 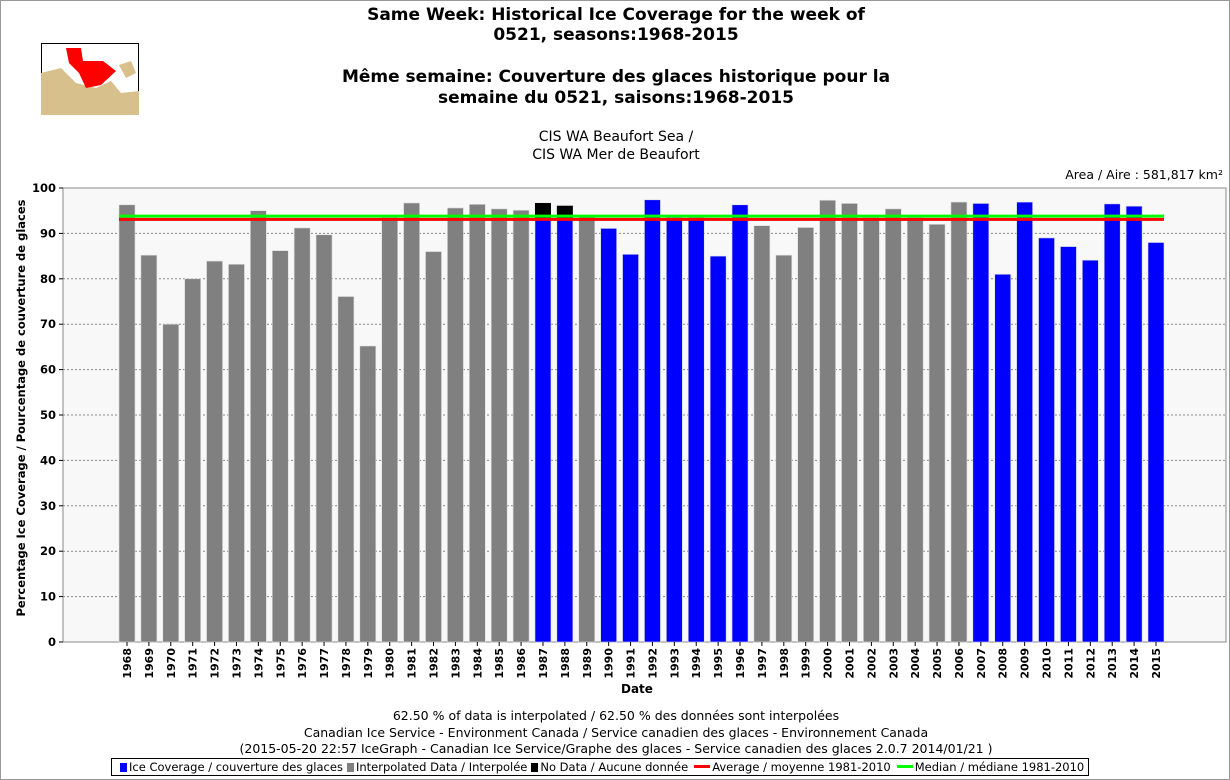 I want to click on title-en-line2: 0521, seasons:1968-2015, so click(x=616, y=35).